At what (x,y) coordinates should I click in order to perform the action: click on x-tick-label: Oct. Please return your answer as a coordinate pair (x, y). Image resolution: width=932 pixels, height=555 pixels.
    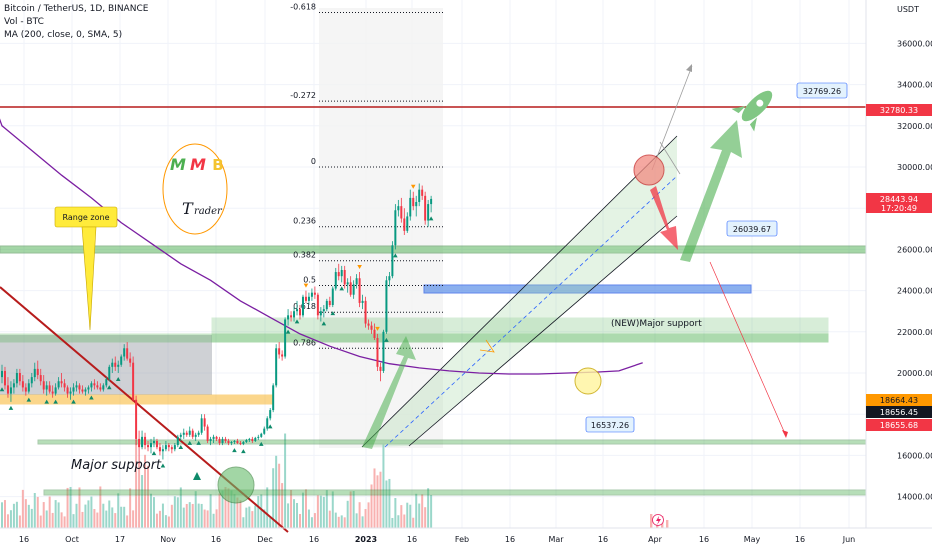
    Looking at the image, I should click on (72, 539).